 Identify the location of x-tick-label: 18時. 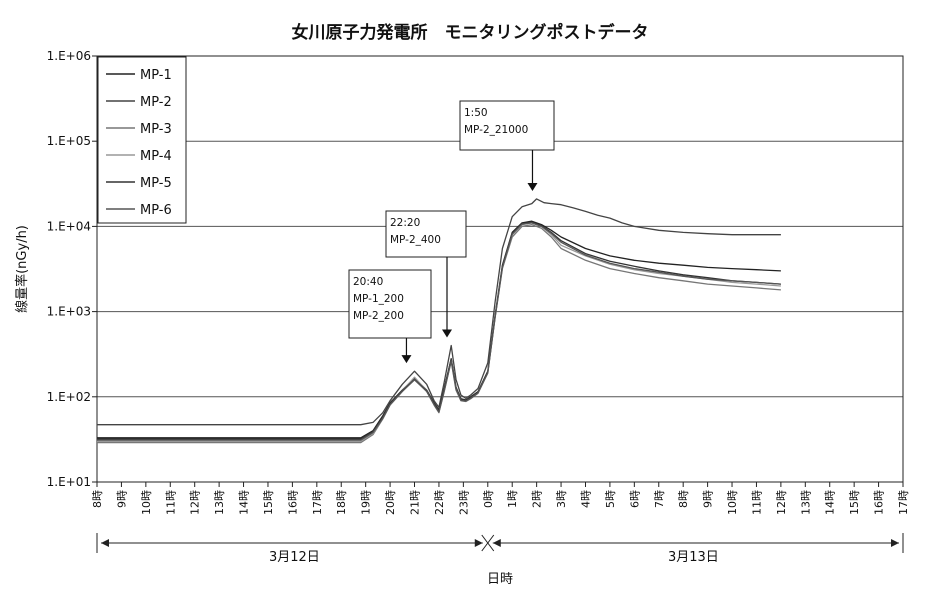
(341, 502).